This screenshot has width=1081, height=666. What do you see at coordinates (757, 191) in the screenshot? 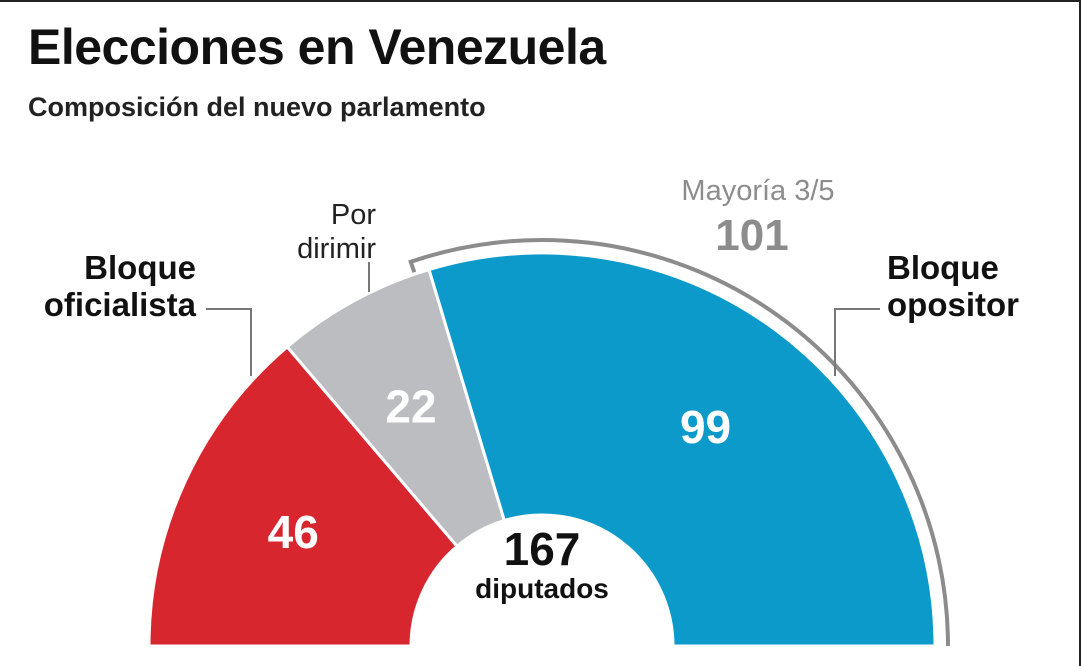
I see `majority-label: Mayoría 3/5` at bounding box center [757, 191].